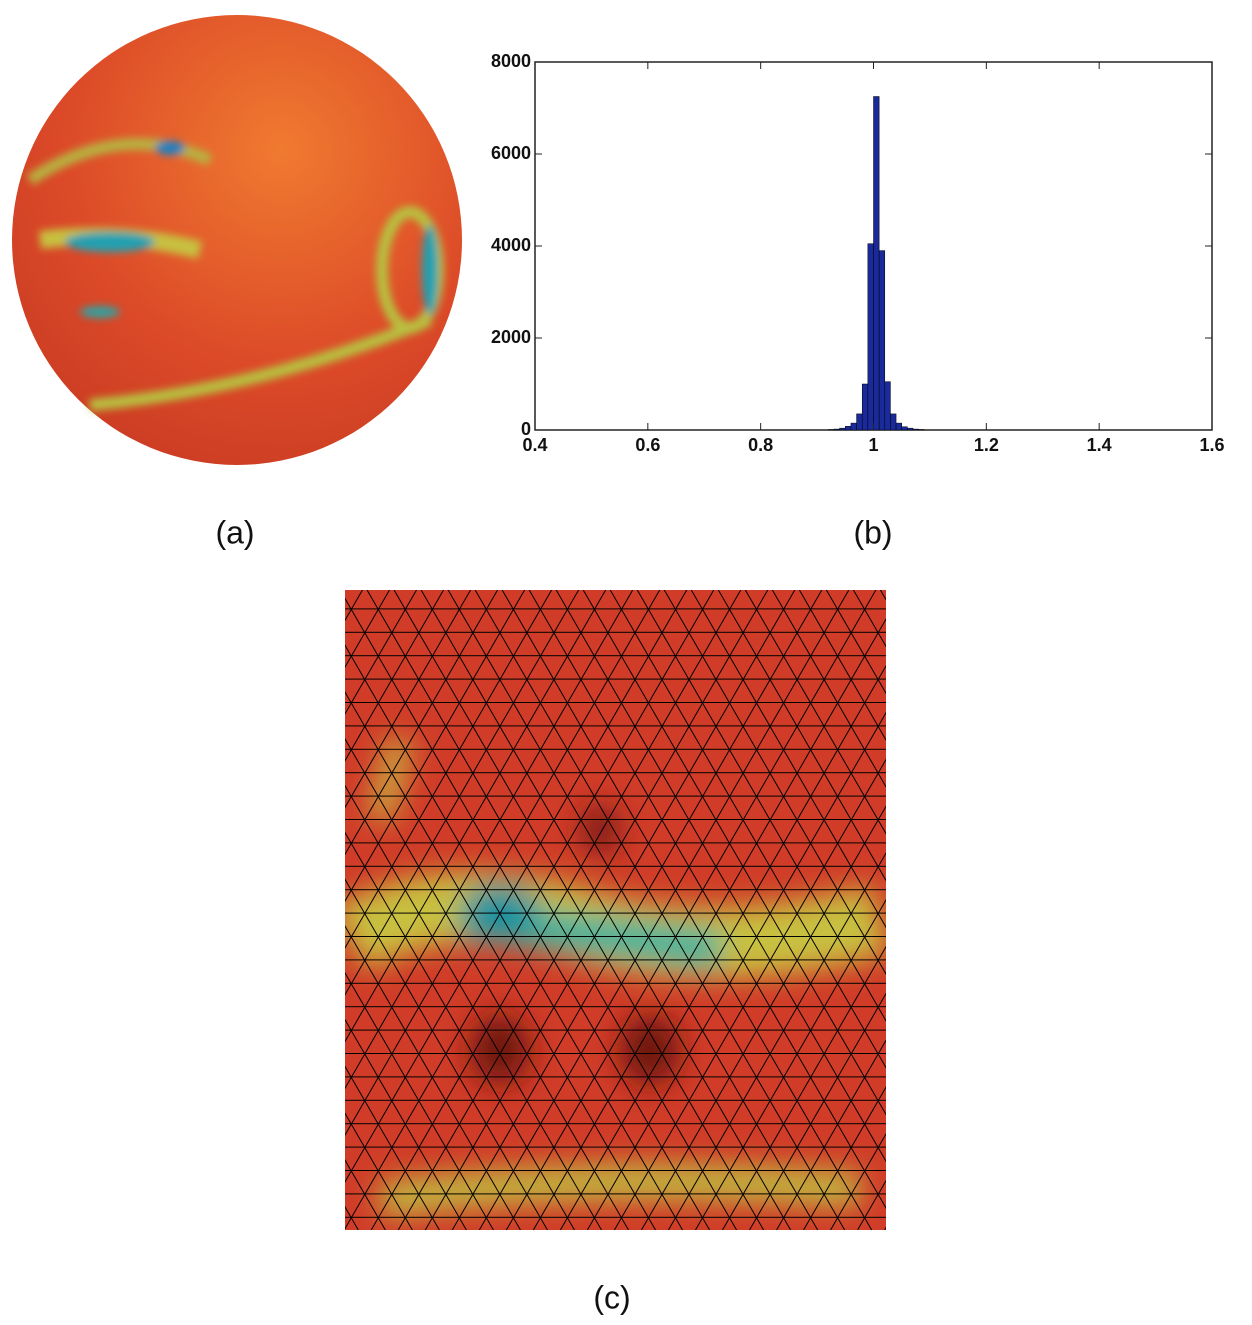  Describe the element at coordinates (511, 337) in the screenshot. I see `y-tick-label: 2000` at that location.